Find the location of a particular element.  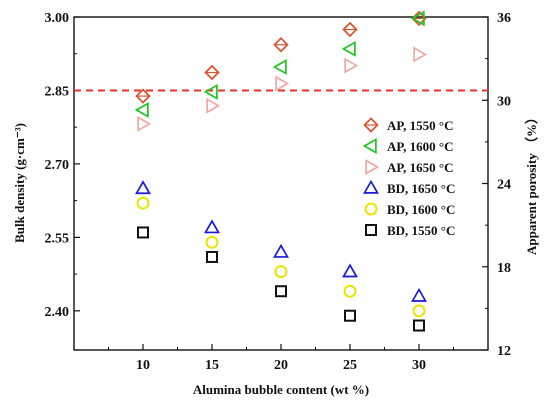

legend-label: BD, 1600 °C is located at coordinates (421, 209).